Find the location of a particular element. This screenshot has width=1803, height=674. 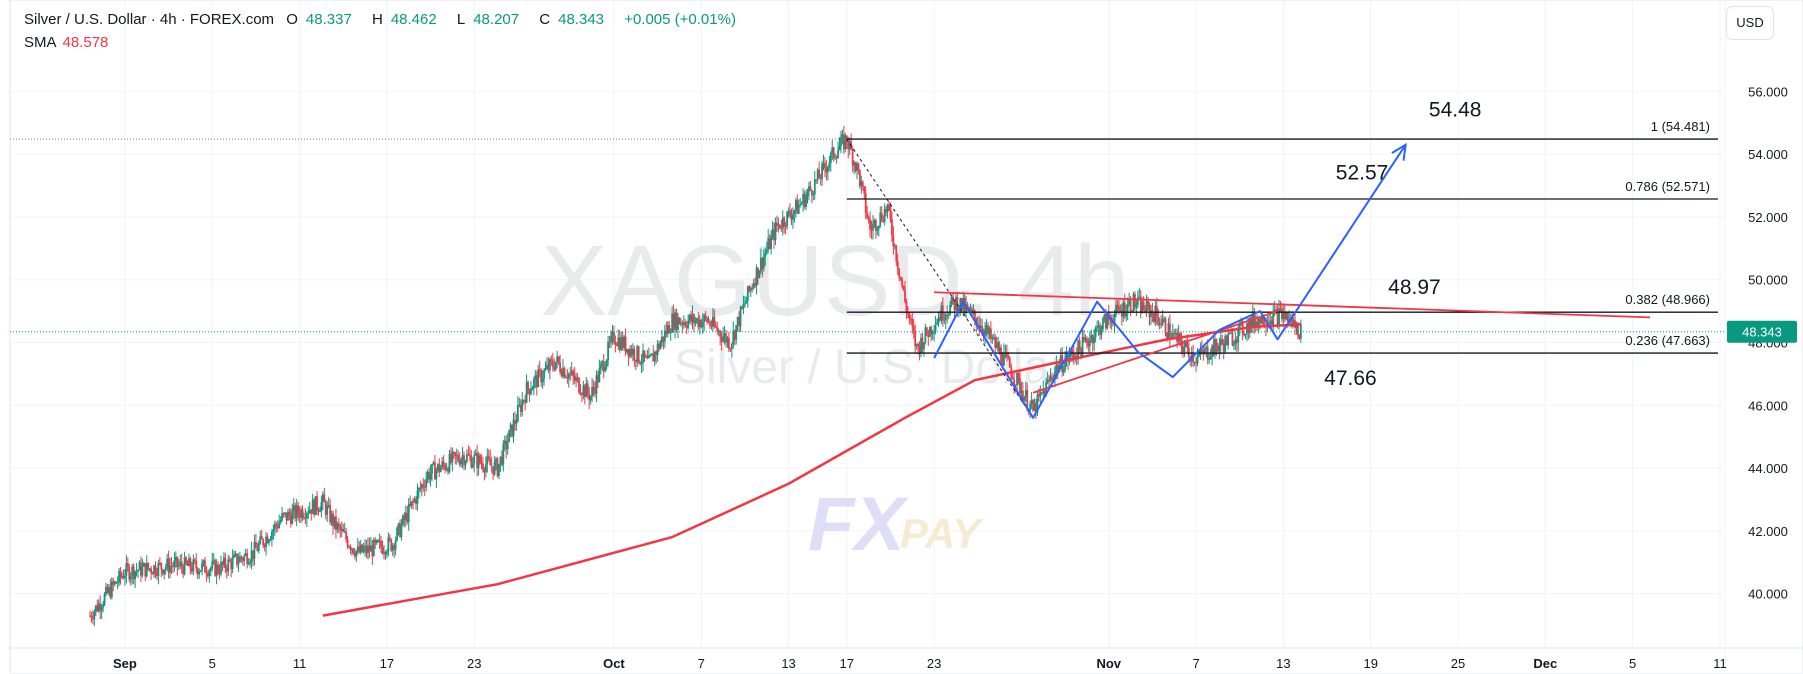

currency-button: USD is located at coordinates (1750, 23).